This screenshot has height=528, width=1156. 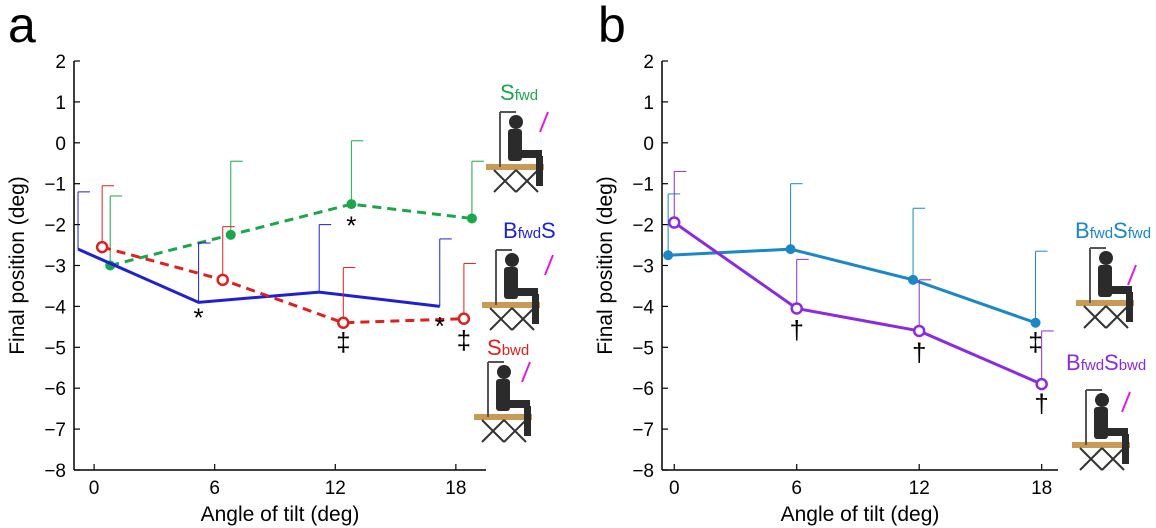 What do you see at coordinates (612, 26) in the screenshot?
I see `panel-label: b` at bounding box center [612, 26].